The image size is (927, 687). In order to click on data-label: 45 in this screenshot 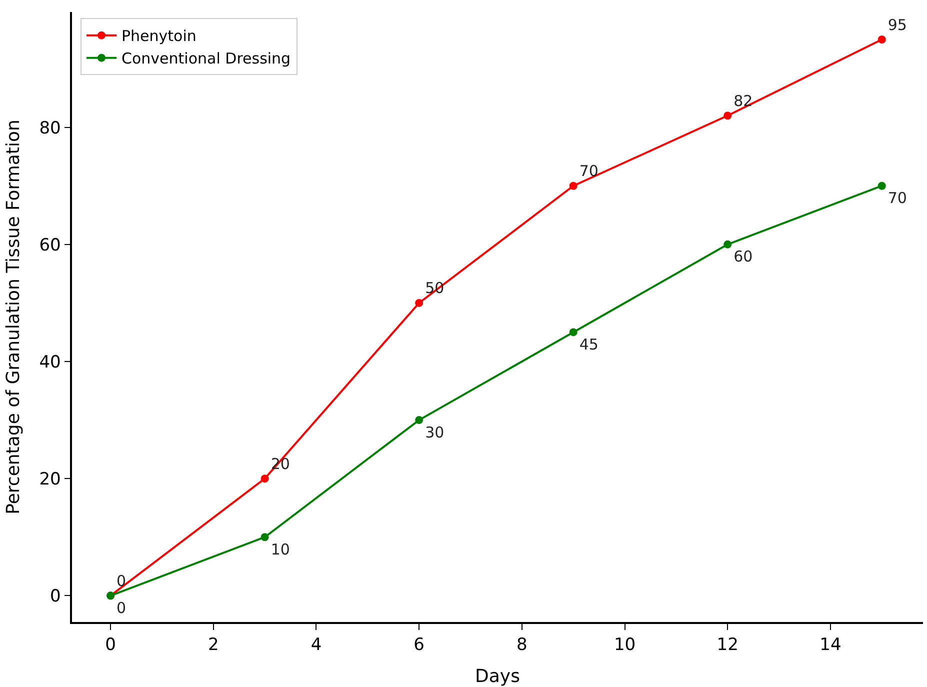, I will do `click(588, 344)`.